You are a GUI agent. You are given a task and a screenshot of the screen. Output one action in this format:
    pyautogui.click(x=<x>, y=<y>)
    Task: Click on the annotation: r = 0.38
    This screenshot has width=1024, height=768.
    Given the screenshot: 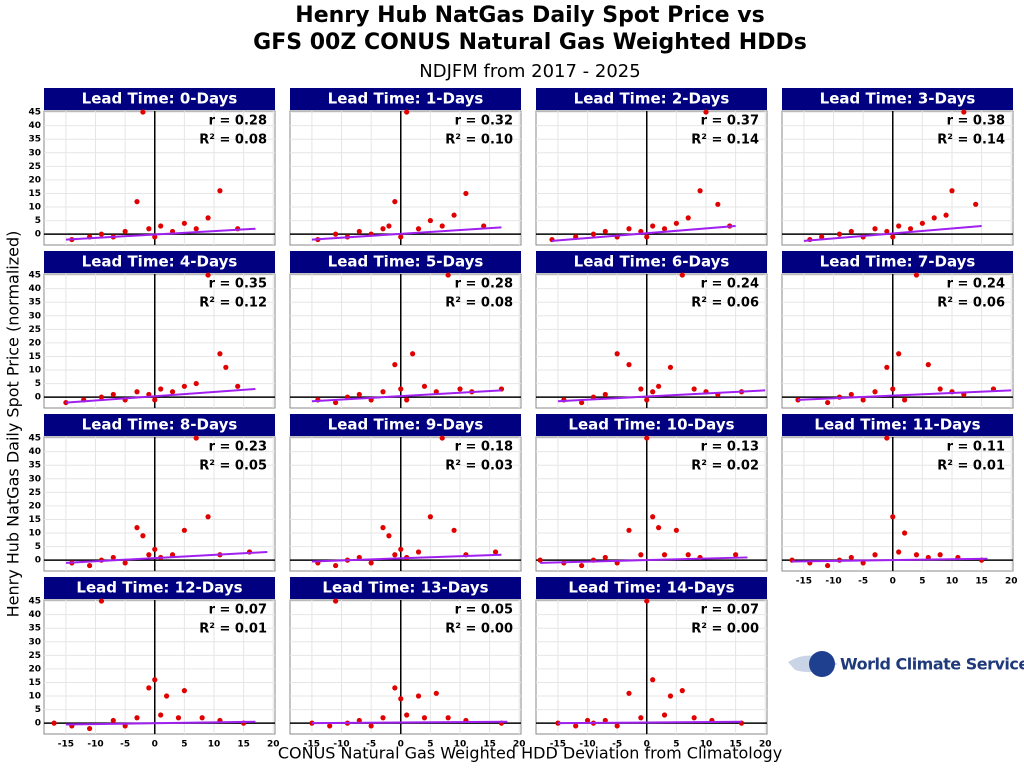 What is the action you would take?
    pyautogui.click(x=976, y=121)
    